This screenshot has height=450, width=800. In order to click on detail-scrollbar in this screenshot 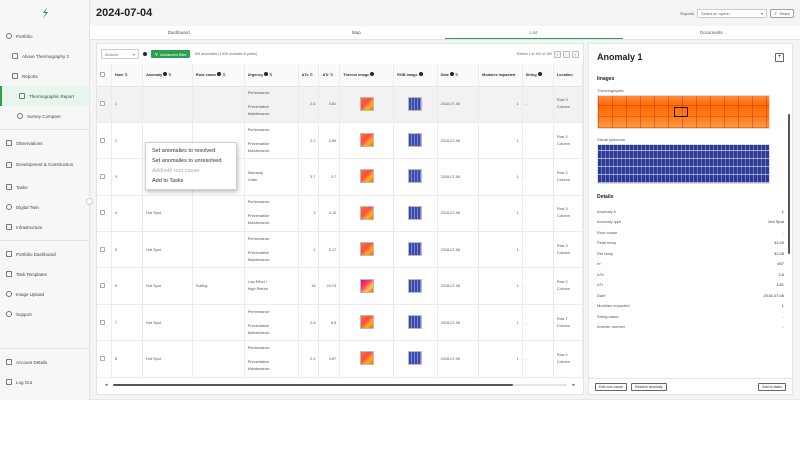, I will do `click(789, 184)`.